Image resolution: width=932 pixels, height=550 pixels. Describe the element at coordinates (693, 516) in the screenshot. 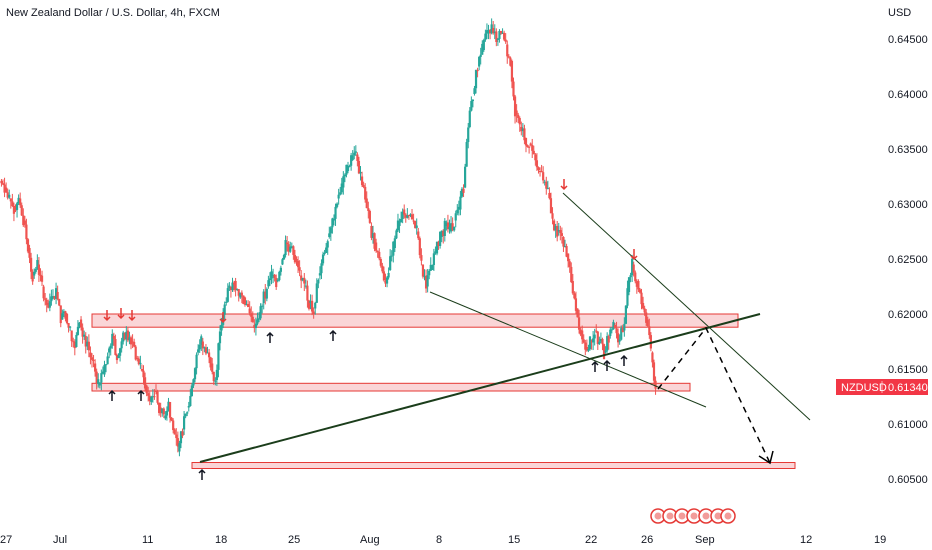

I see `economic-event-icons` at that location.